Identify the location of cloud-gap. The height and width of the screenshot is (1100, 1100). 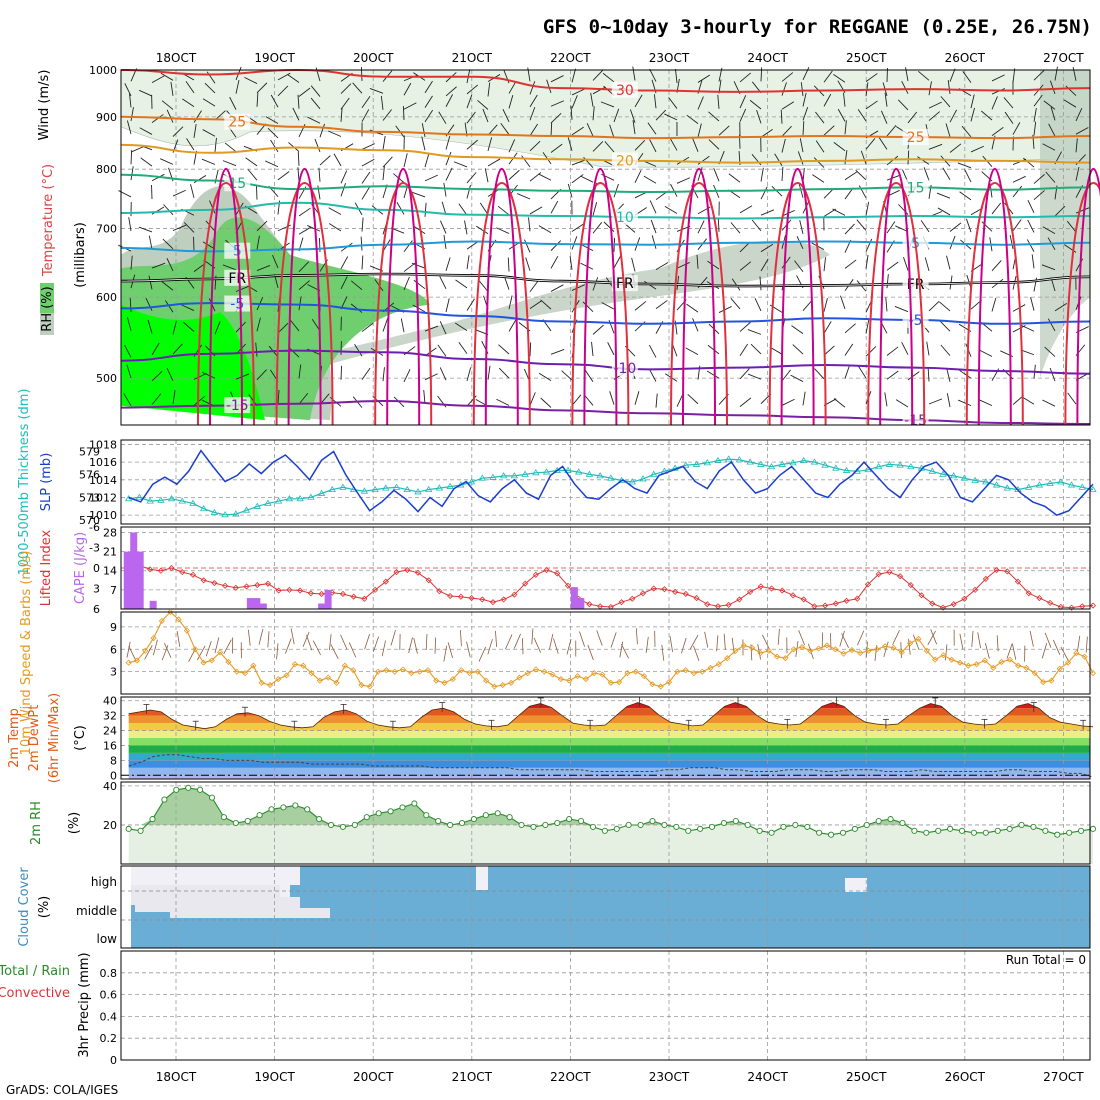
(126, 907).